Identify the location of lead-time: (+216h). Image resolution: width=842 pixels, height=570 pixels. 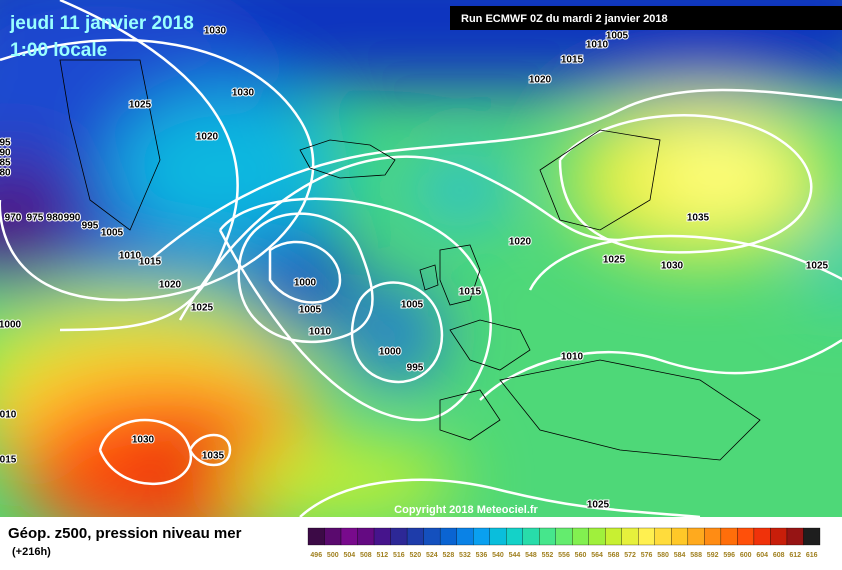
(31, 552).